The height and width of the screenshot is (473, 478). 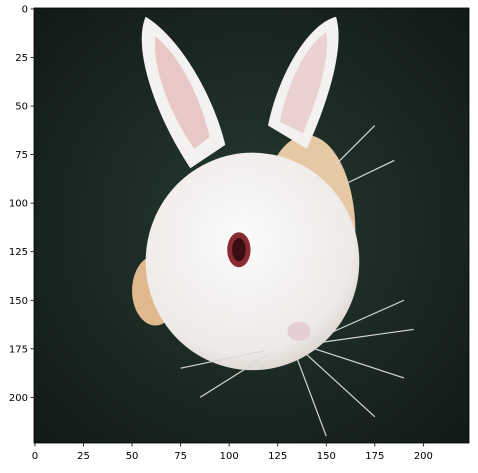 What do you see at coordinates (326, 456) in the screenshot?
I see `x-tick-label: 150` at bounding box center [326, 456].